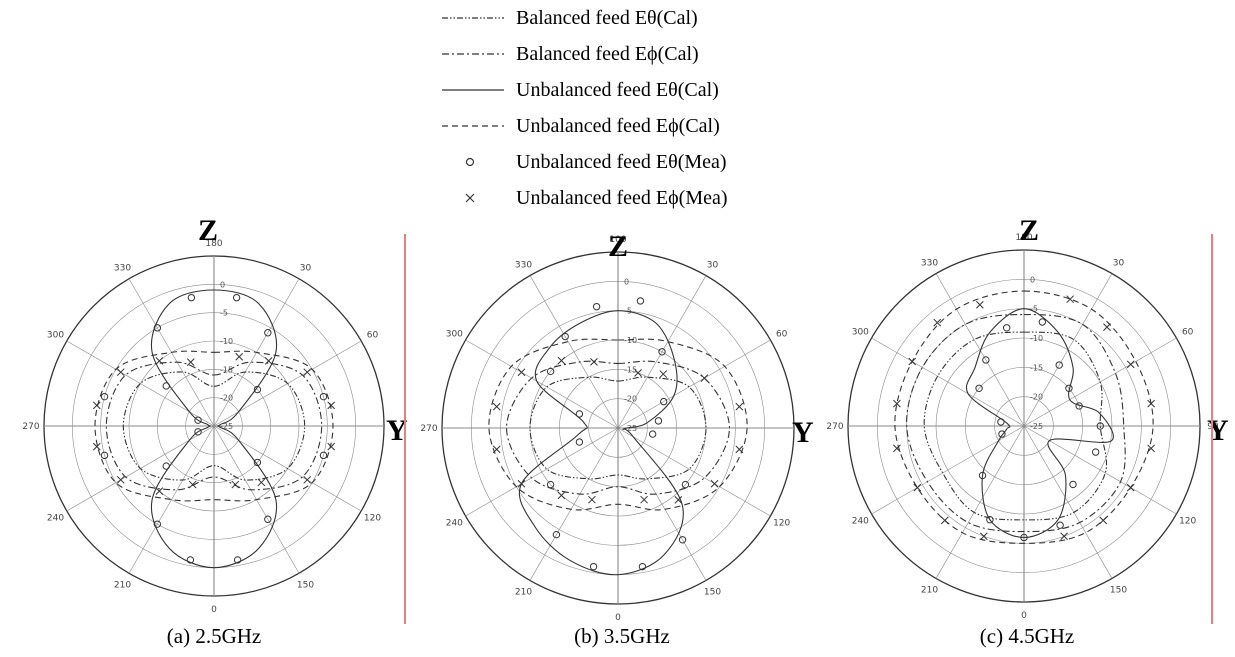  I want to click on legend-dash-dot-line, so click(473, 54).